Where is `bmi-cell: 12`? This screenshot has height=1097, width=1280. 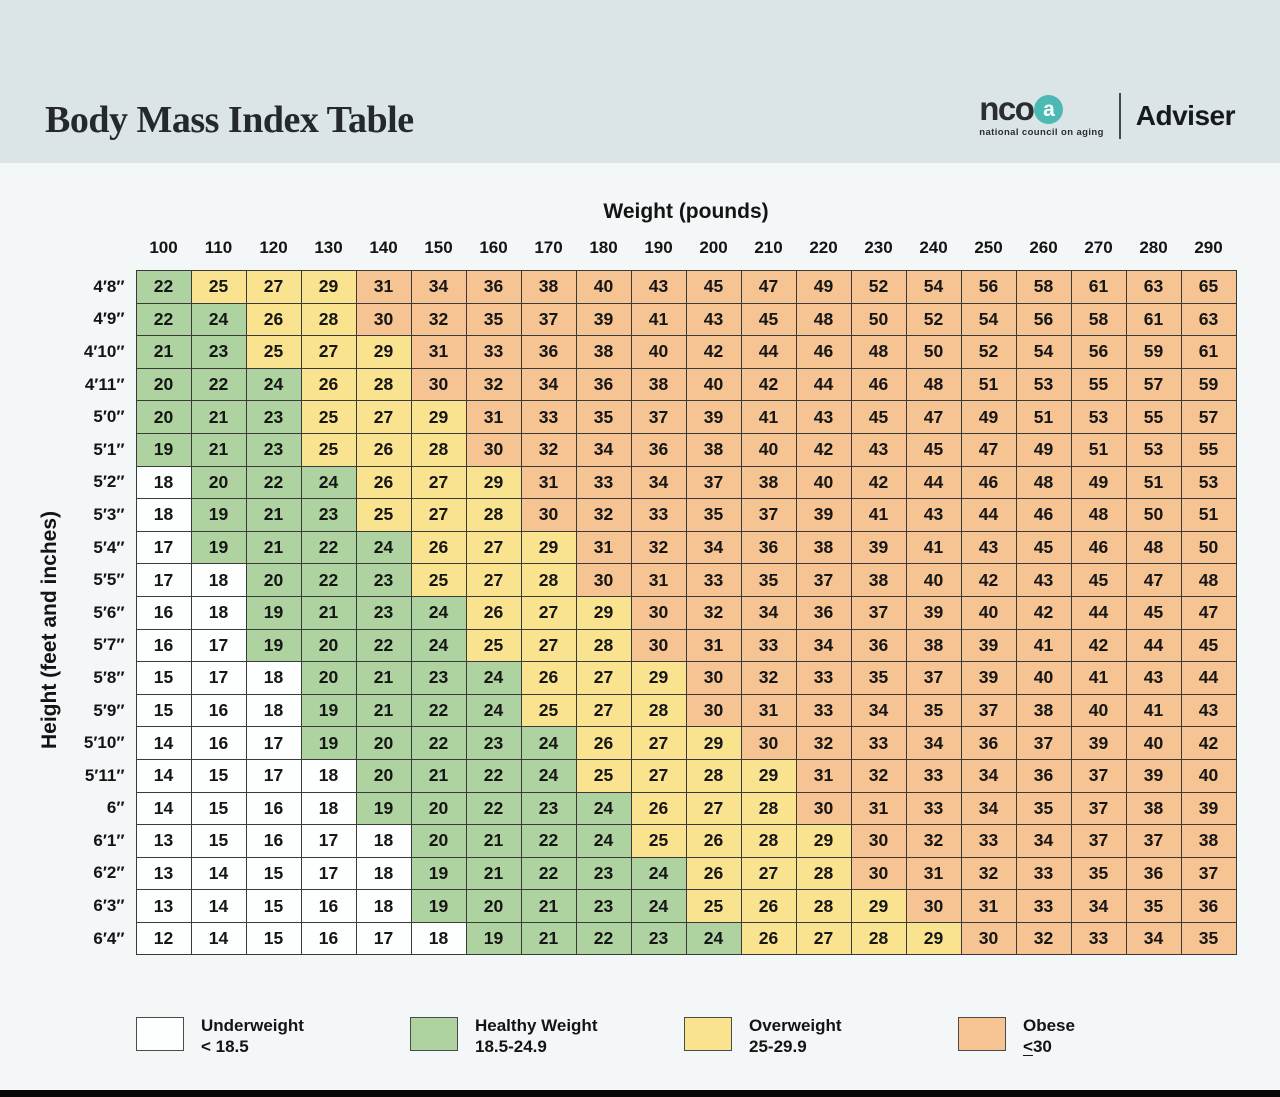 bmi-cell: 12 is located at coordinates (163, 938).